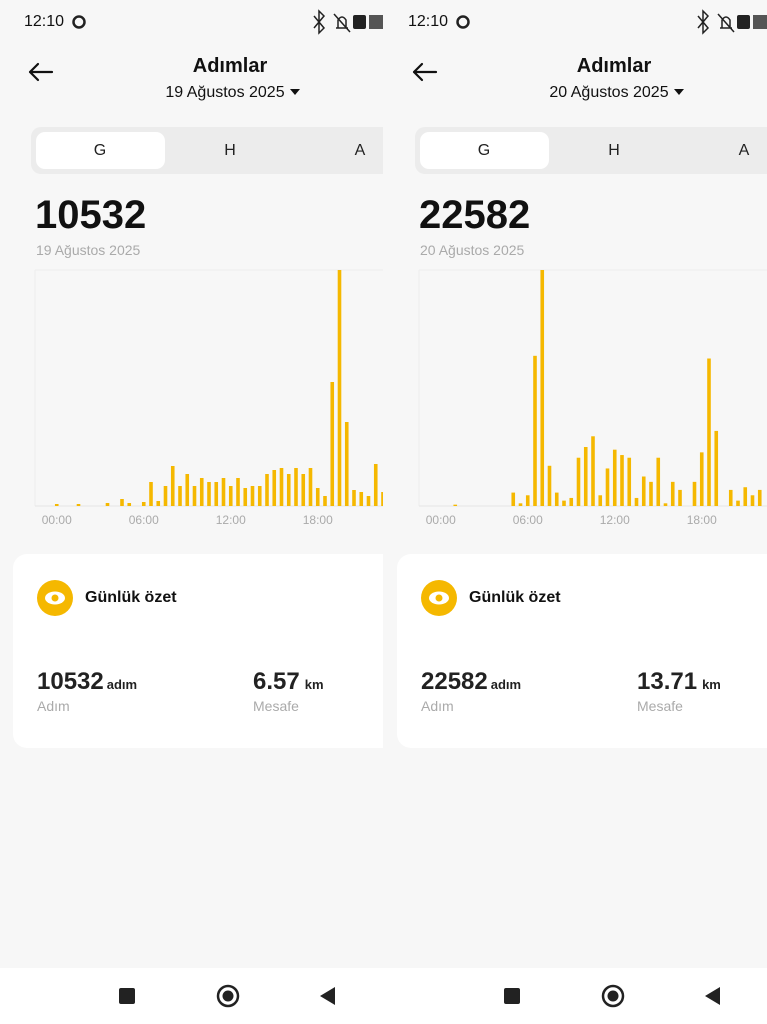  Describe the element at coordinates (515, 597) in the screenshot. I see `summary-title: Günlük özet` at that location.